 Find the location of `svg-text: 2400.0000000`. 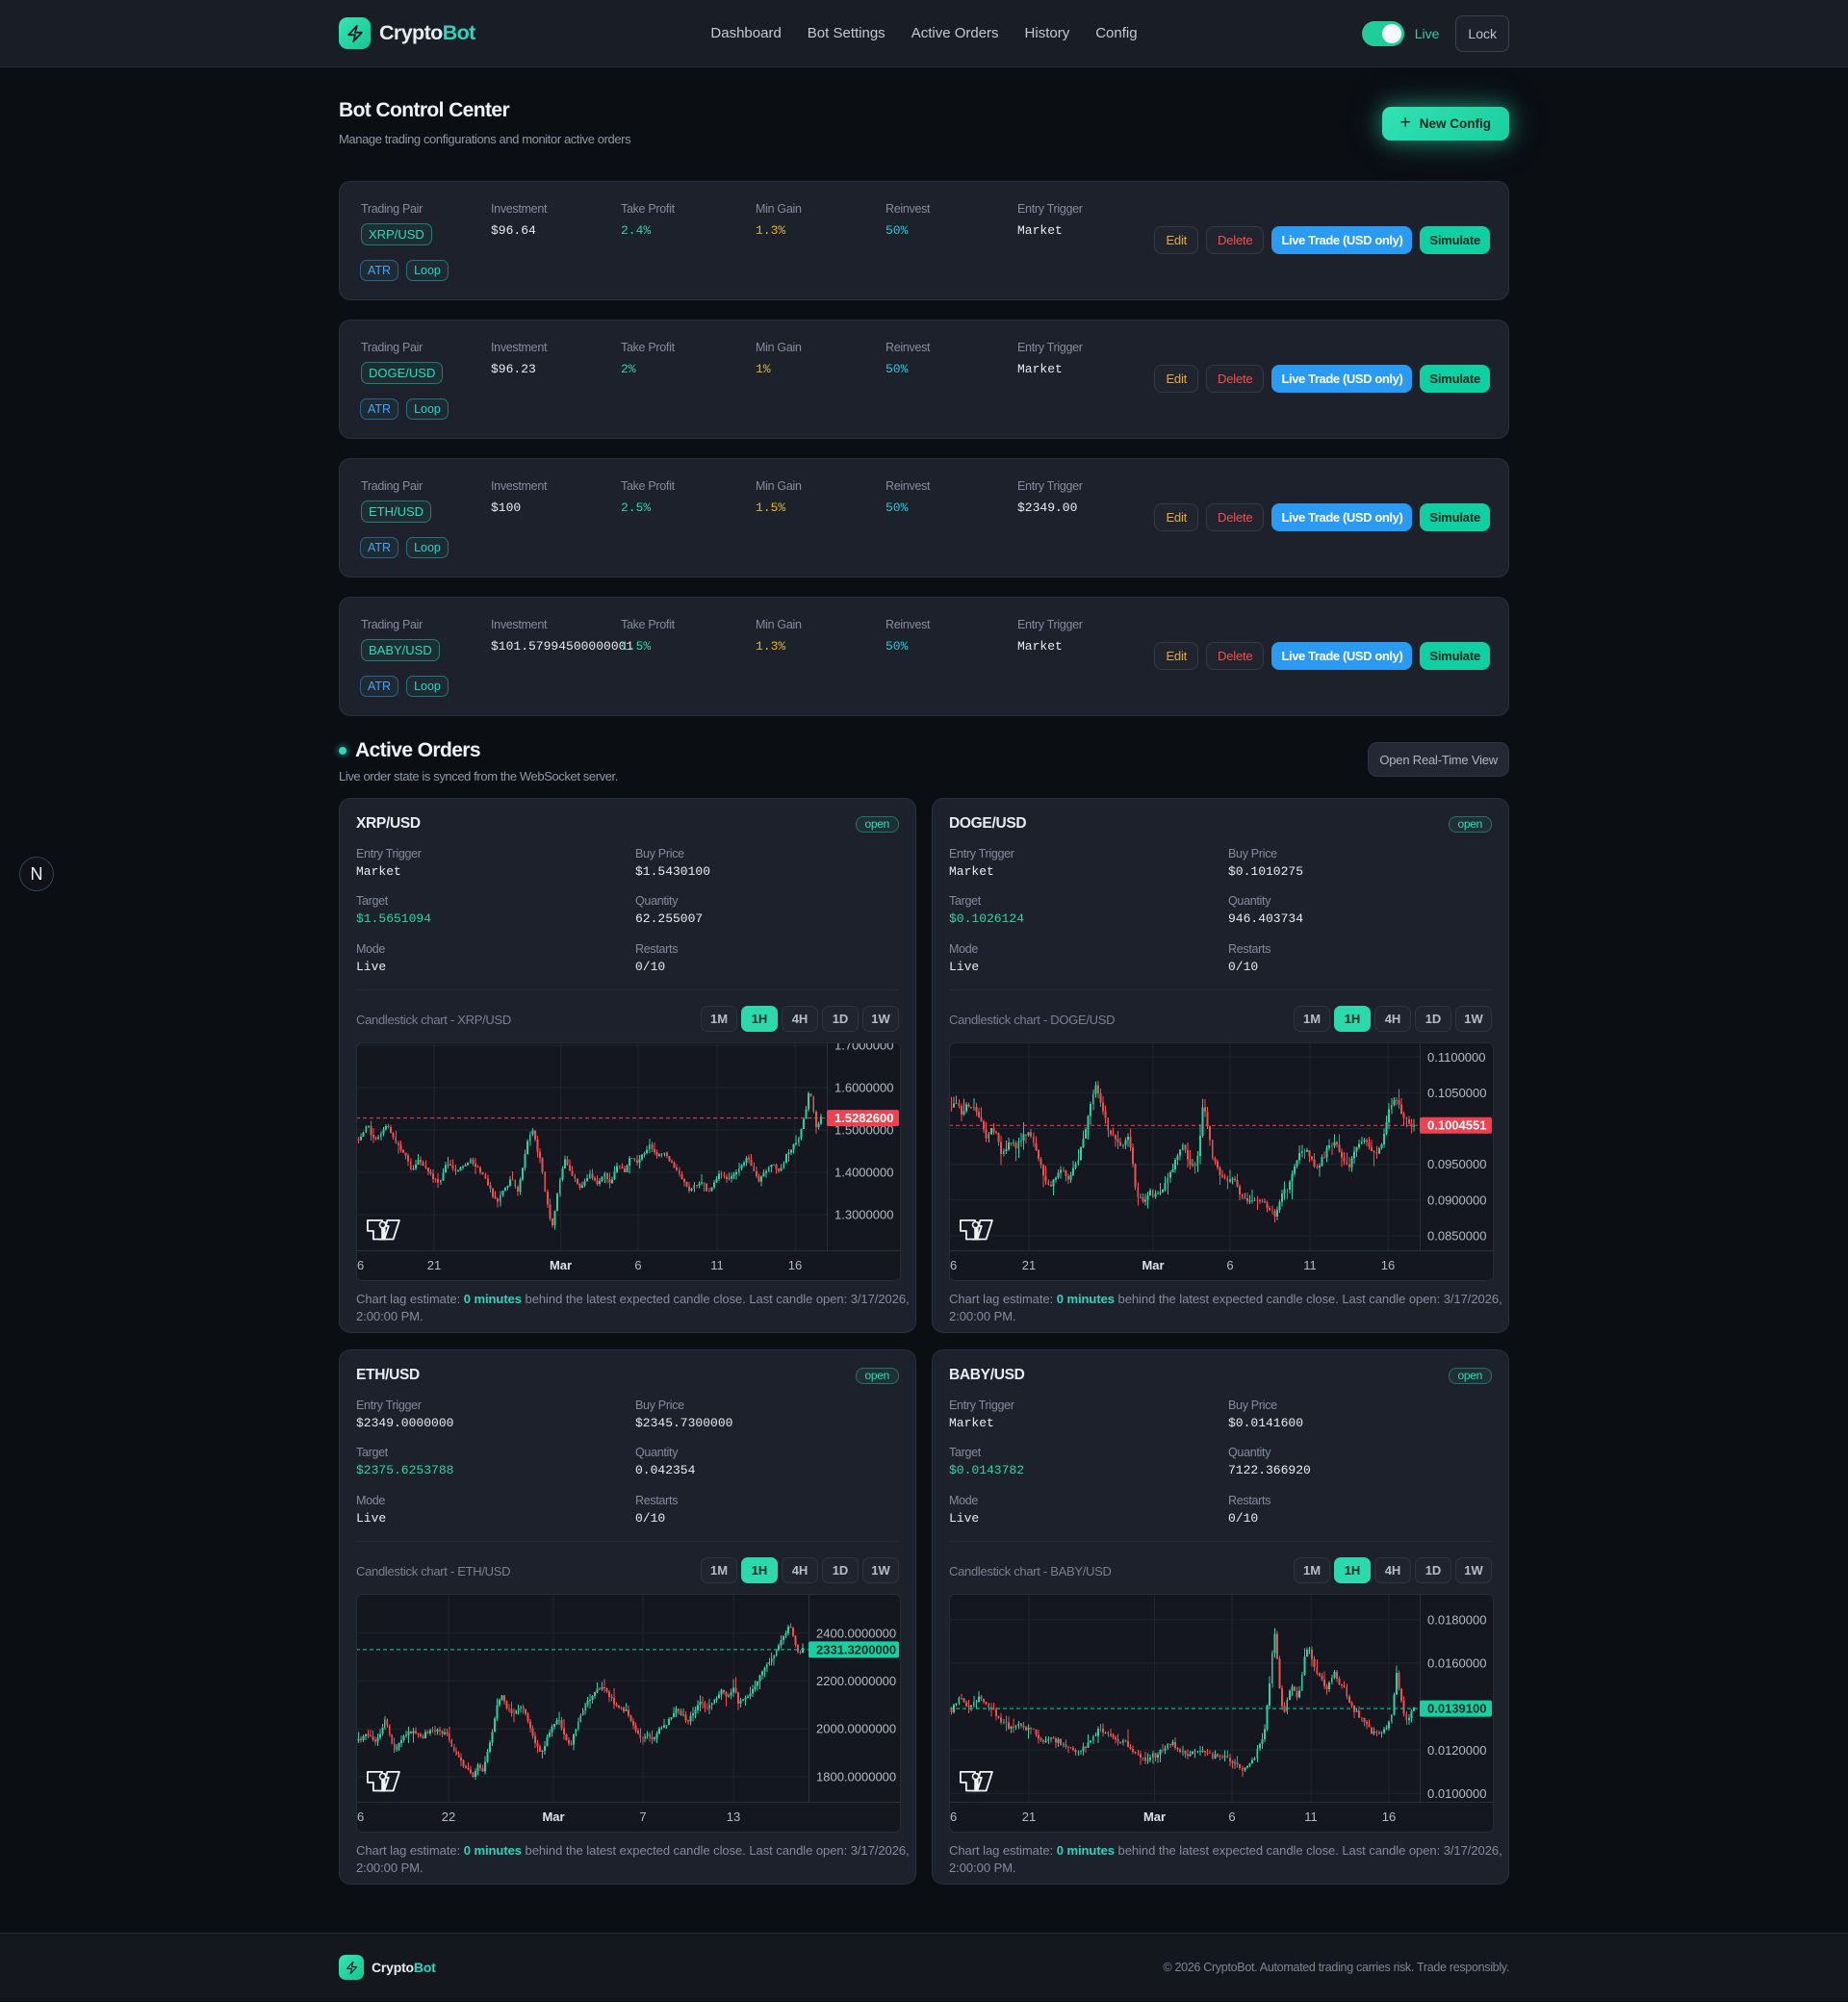

svg-text: 2400.0000000 is located at coordinates (856, 1633).